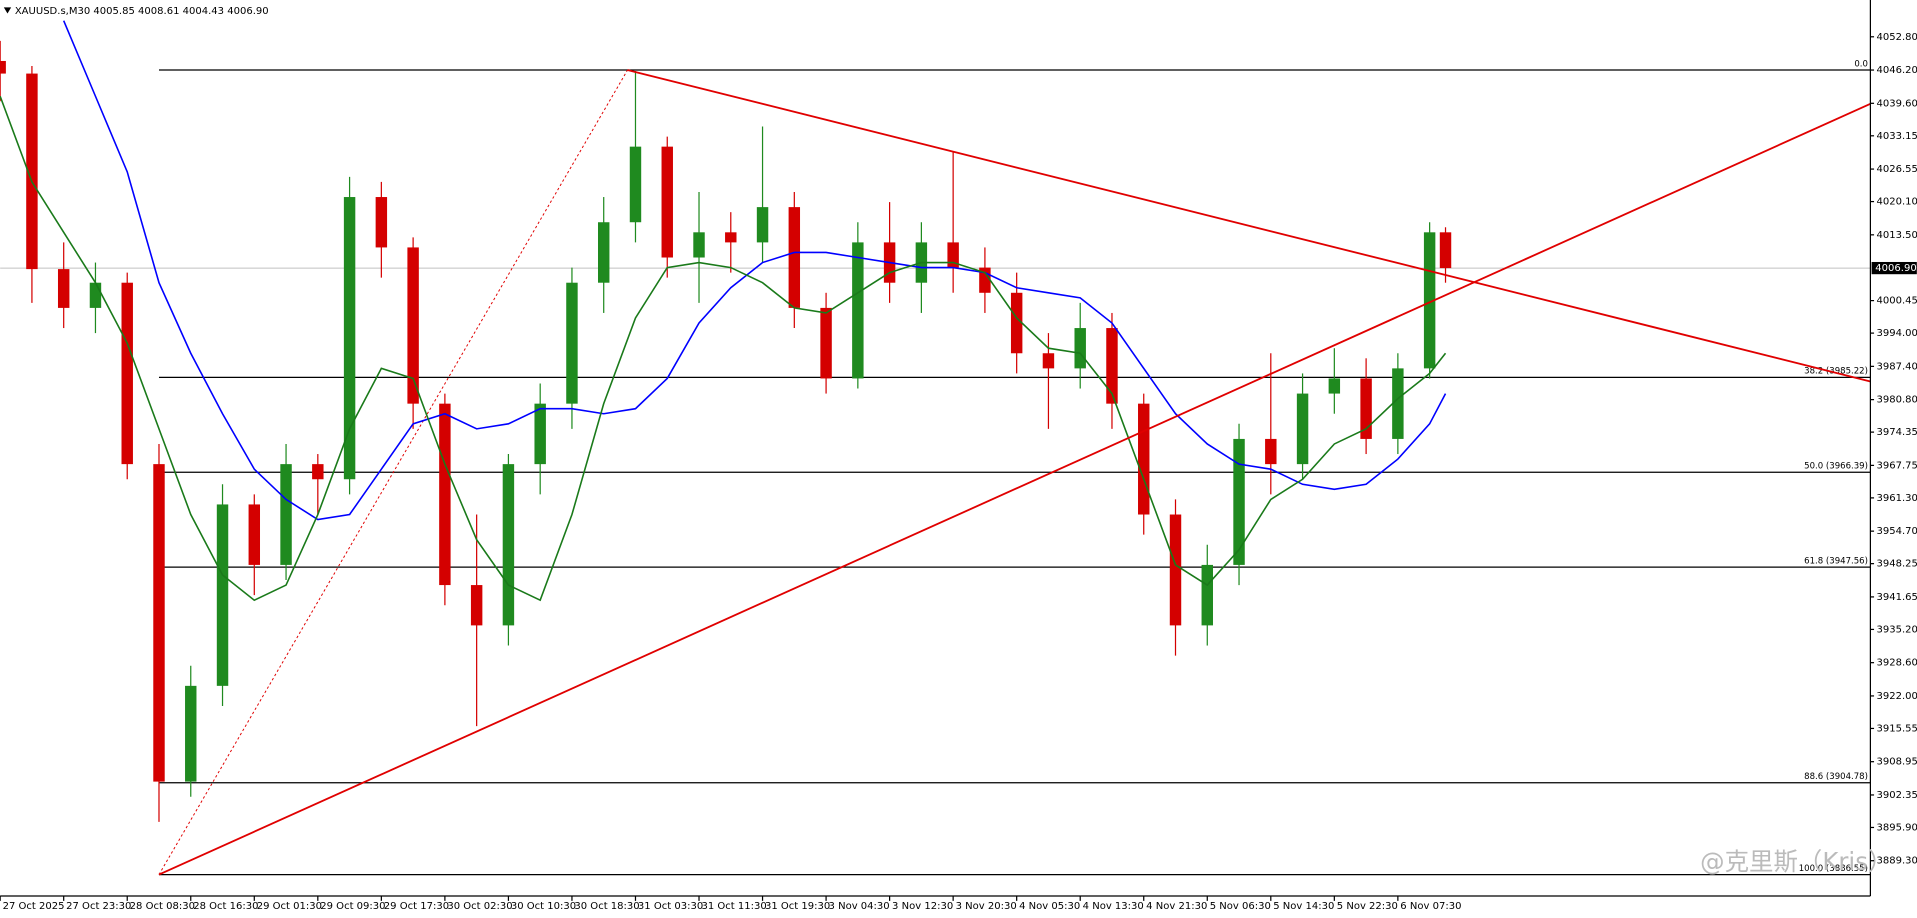 Image resolution: width=1917 pixels, height=918 pixels. I want to click on y-tick-label: 3941.65, so click(1897, 597).